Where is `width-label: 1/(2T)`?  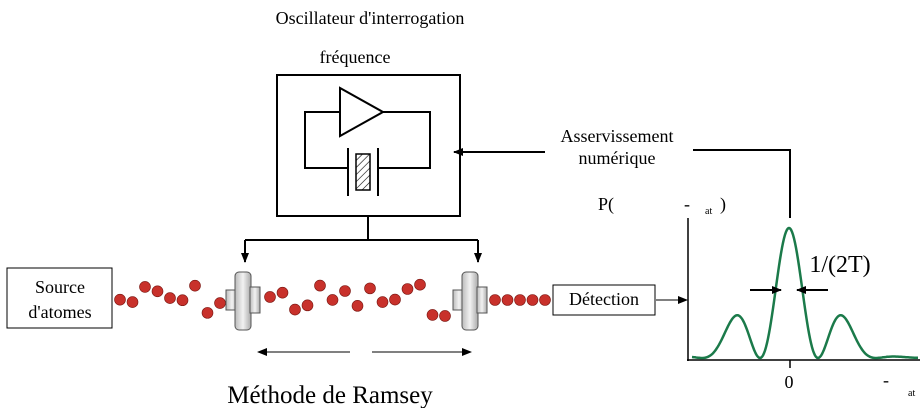 width-label: 1/(2T) is located at coordinates (839, 265).